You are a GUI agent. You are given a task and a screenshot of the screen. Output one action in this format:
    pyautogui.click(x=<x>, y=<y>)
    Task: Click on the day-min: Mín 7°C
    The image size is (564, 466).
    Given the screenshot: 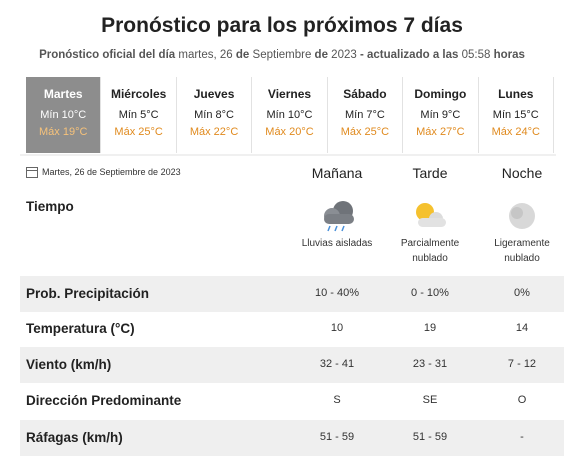 What is the action you would take?
    pyautogui.click(x=364, y=115)
    